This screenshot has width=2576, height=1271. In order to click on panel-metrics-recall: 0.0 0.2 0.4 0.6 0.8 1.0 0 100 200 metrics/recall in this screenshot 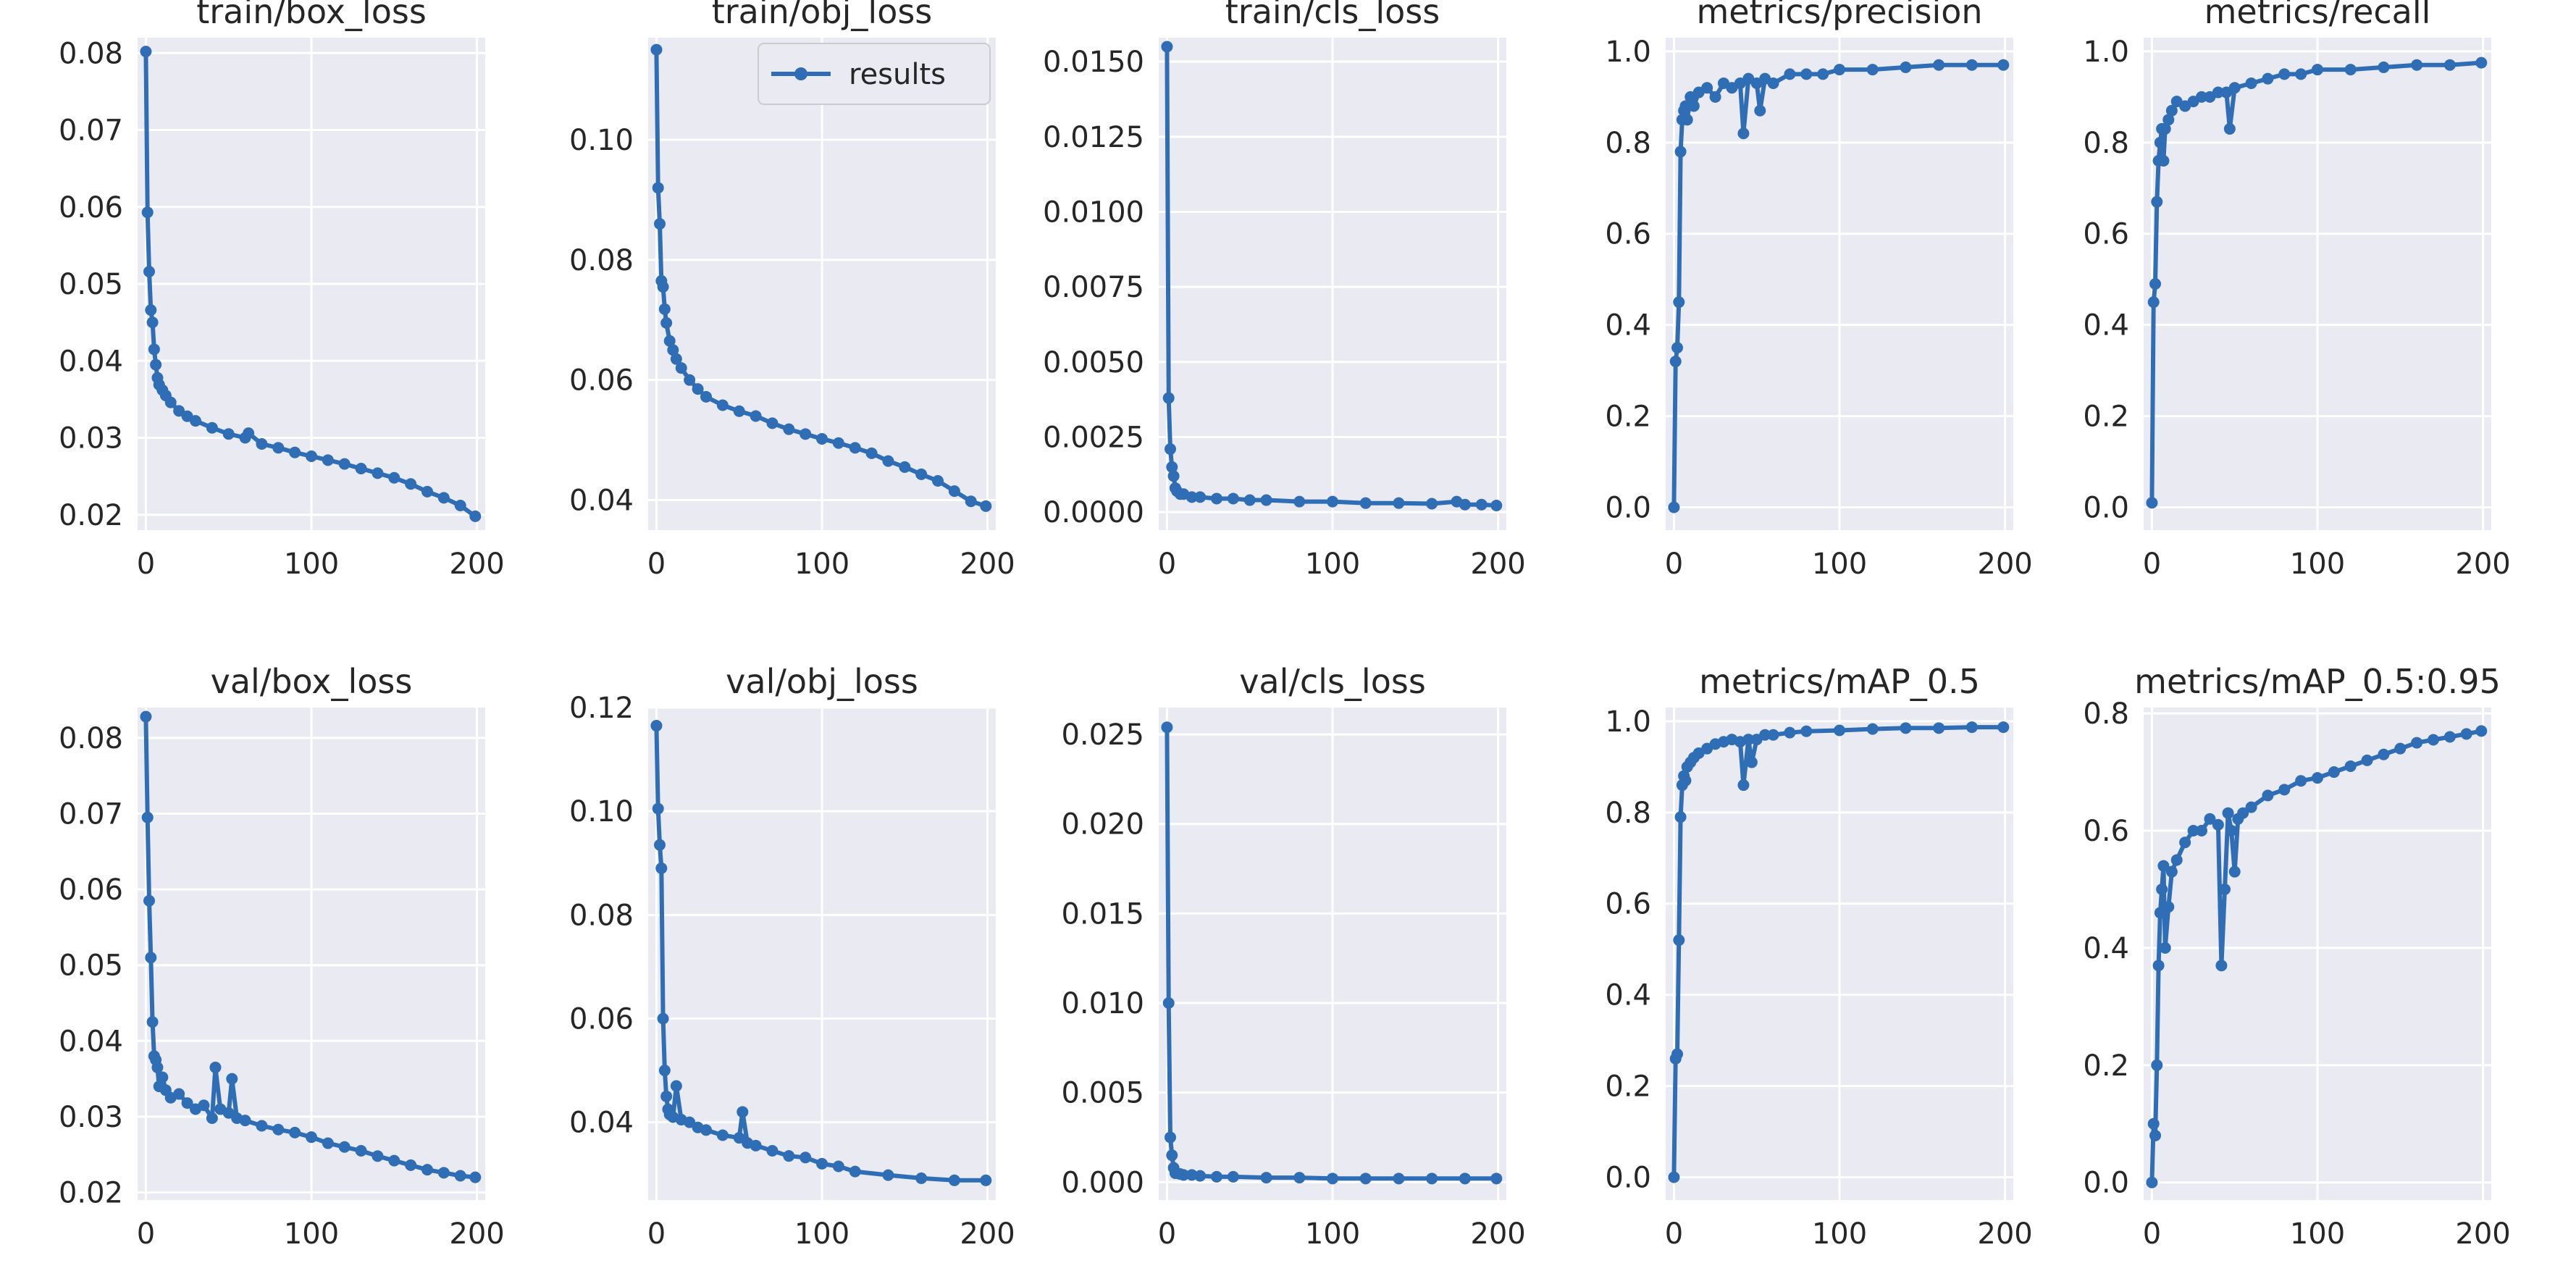, I will do `click(2296, 290)`.